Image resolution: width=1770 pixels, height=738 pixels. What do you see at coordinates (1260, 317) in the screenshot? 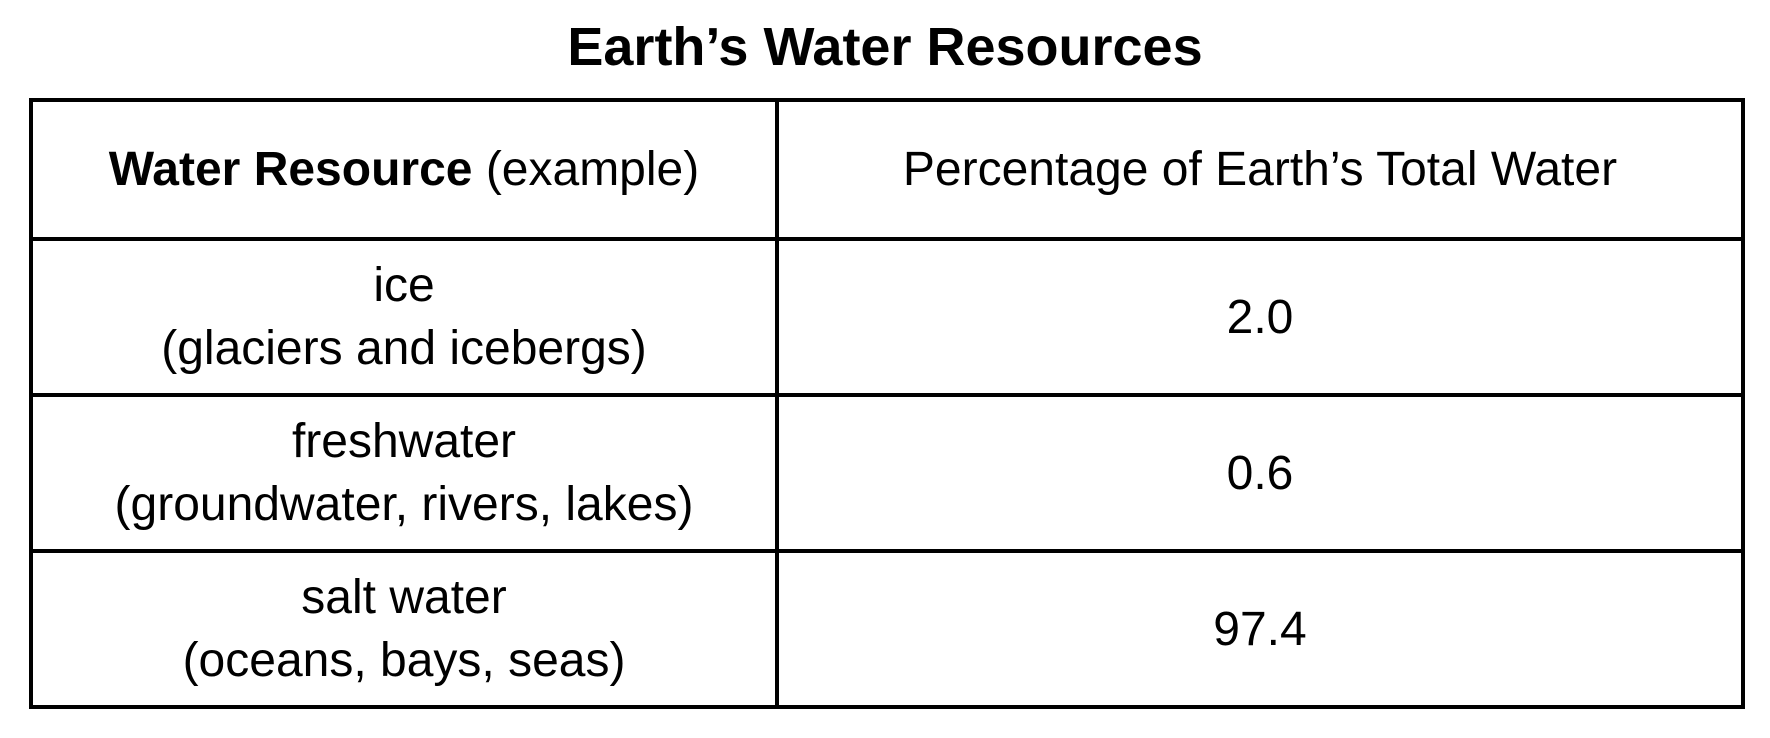
I see `percentage-cell: 2.0` at bounding box center [1260, 317].